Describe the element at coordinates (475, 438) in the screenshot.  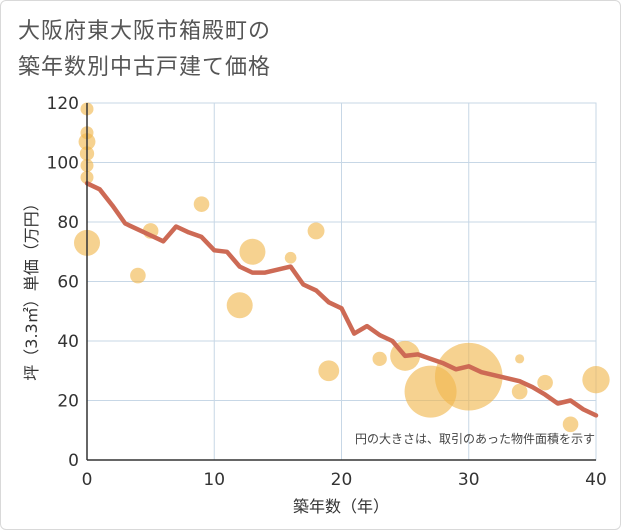
I see `size-note: 円の大きさは、取引のあった物件面積を示す` at that location.